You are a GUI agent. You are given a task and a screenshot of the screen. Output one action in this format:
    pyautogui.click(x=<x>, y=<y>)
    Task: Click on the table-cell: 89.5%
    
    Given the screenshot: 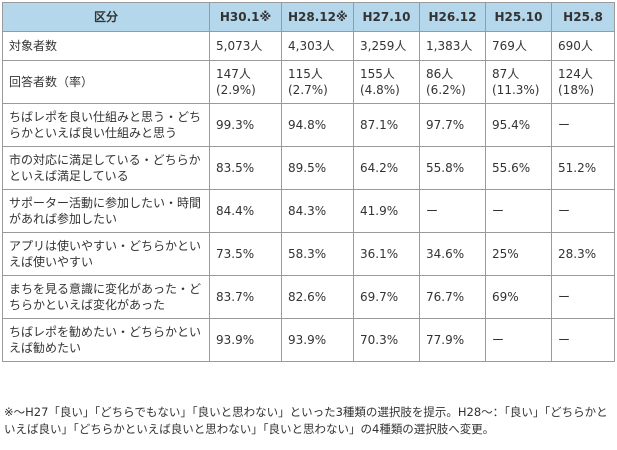 What is the action you would take?
    pyautogui.click(x=317, y=168)
    